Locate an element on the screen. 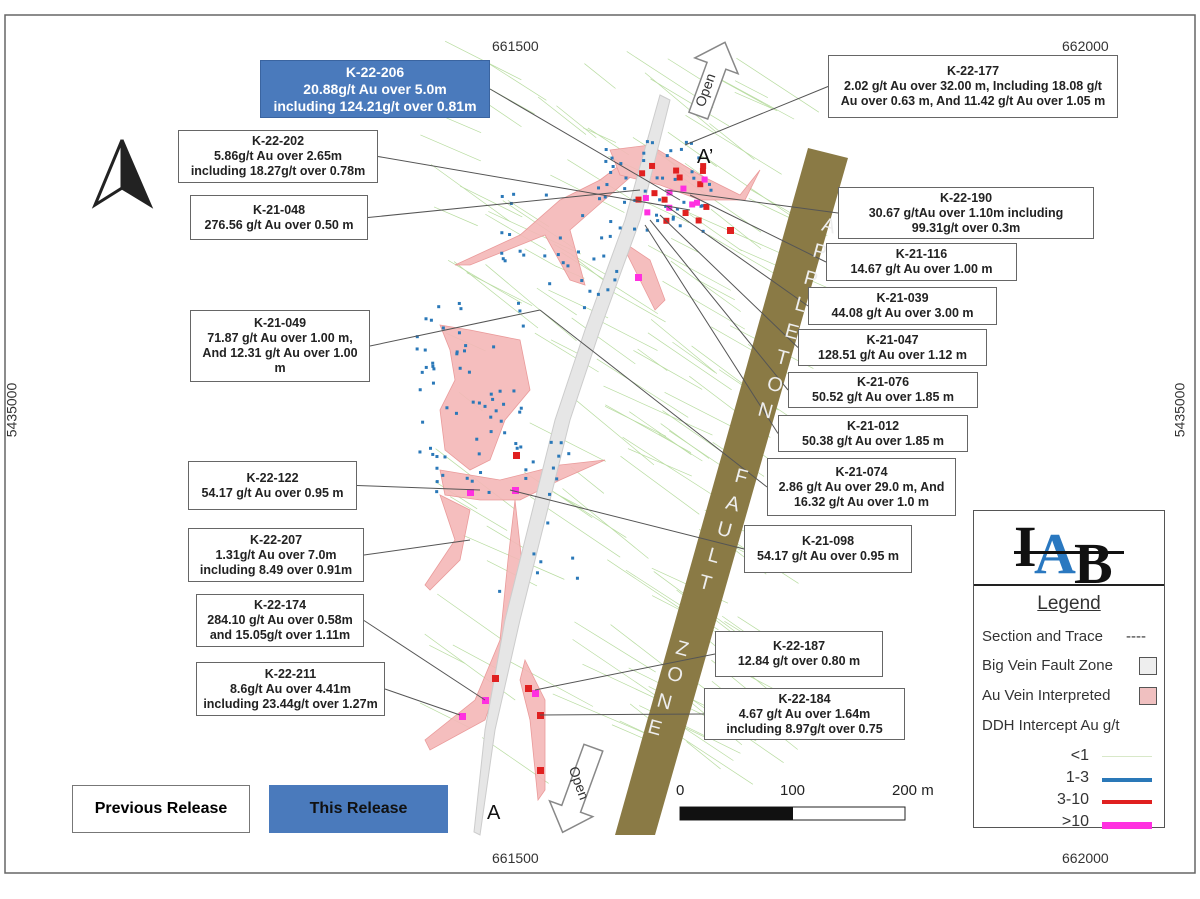 This screenshot has height=899, width=1200. callout-line: 2.86 g/t Au over 29.0 m, And is located at coordinates (861, 486).